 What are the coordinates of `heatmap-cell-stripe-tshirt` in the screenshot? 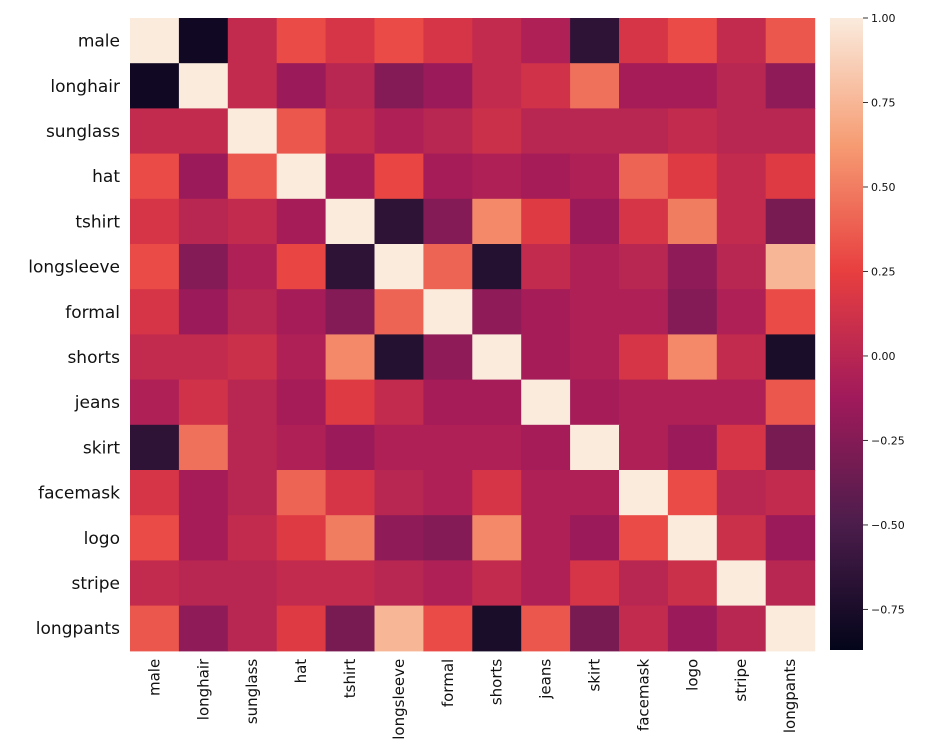 It's located at (350, 583).